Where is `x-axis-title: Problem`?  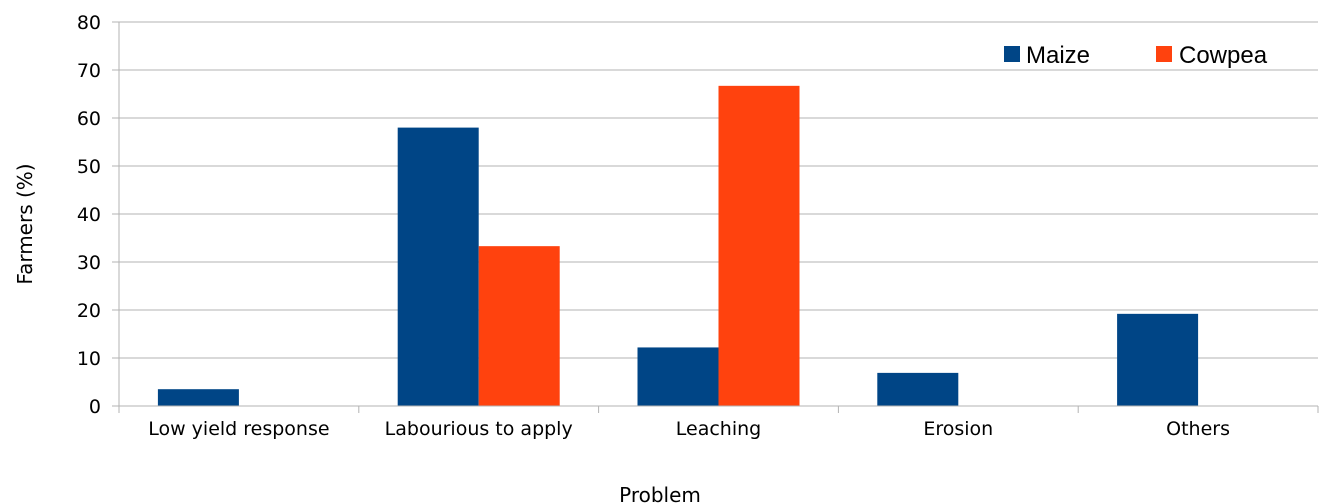 x-axis-title: Problem is located at coordinates (660, 493).